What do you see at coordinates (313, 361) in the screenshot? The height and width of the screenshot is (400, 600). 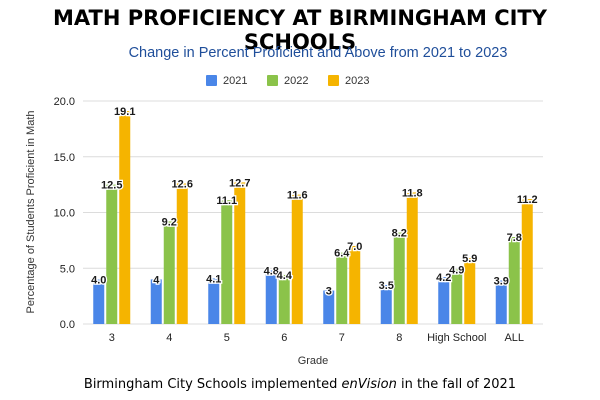 I see `x-axis-label: Grade` at bounding box center [313, 361].